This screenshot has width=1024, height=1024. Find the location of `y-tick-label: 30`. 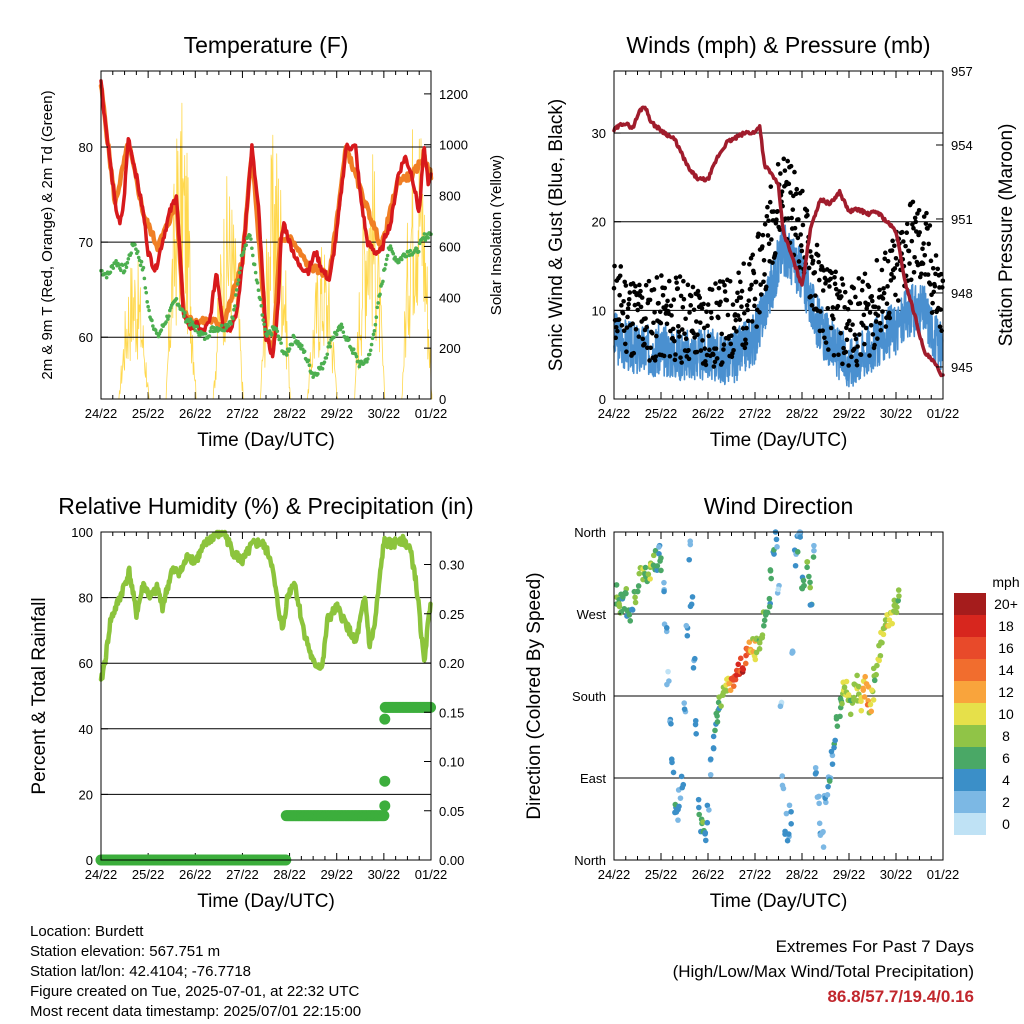

y-tick-label: 30 is located at coordinates (599, 133).